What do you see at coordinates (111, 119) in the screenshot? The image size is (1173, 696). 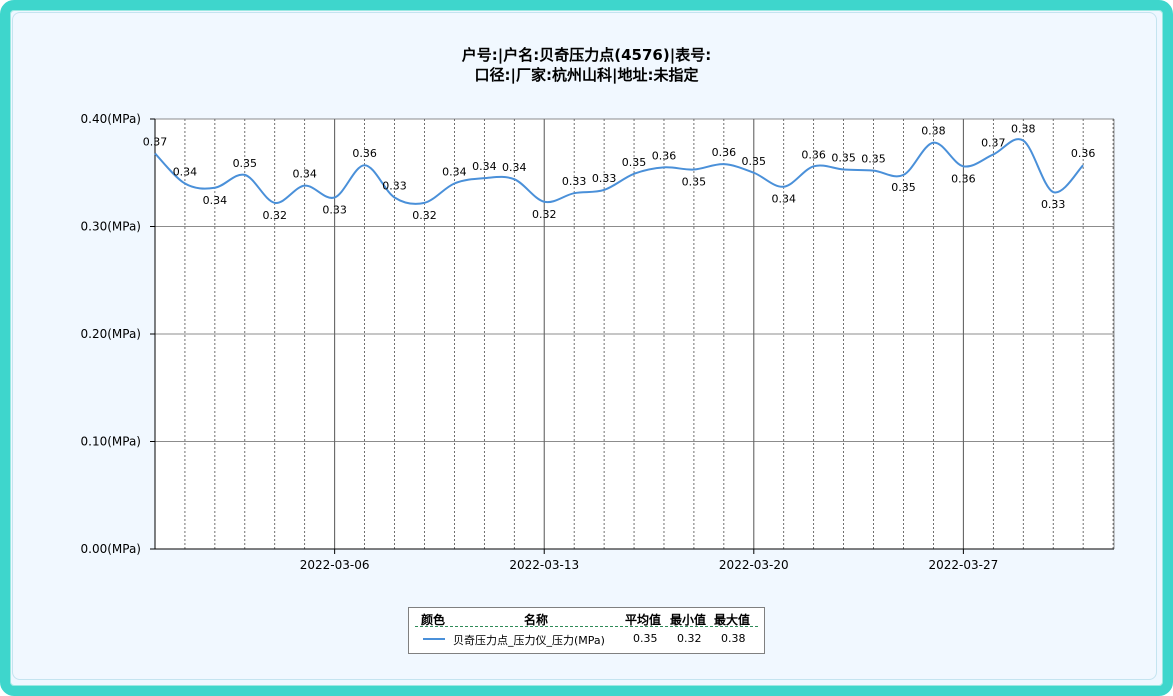 I see `y-tick-label: 0.40(MPa)` at bounding box center [111, 119].